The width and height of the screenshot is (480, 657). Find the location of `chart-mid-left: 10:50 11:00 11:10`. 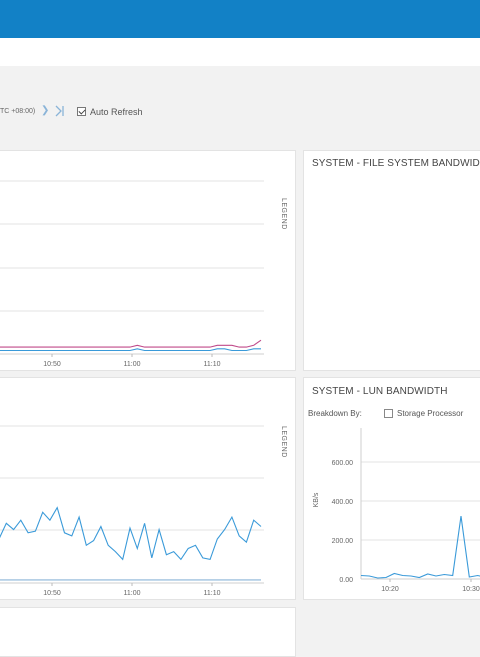

chart-mid-left: 10:50 11:00 11:10 is located at coordinates (132, 511).